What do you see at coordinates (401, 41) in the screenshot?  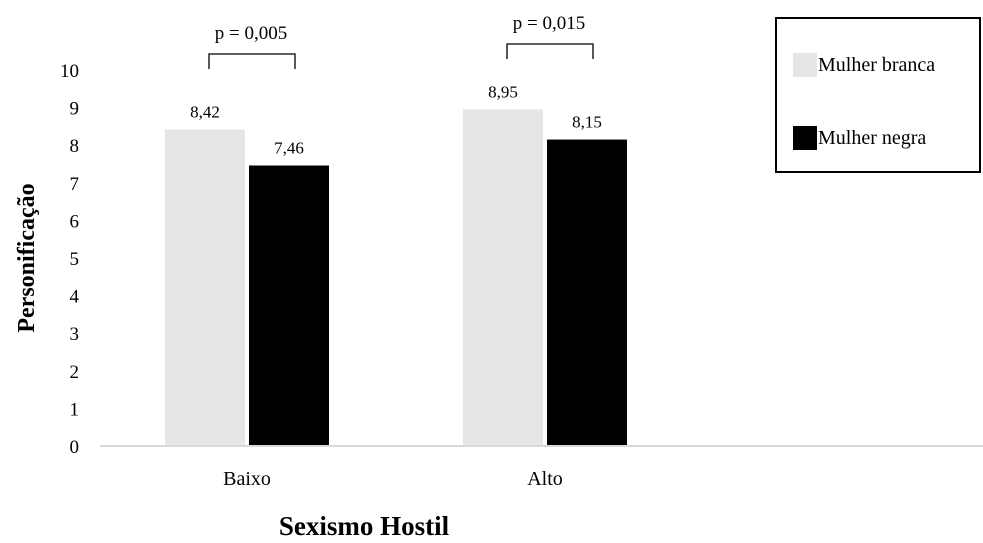 I see `significance-annotations: p = 0,005 p = 0,015` at bounding box center [401, 41].